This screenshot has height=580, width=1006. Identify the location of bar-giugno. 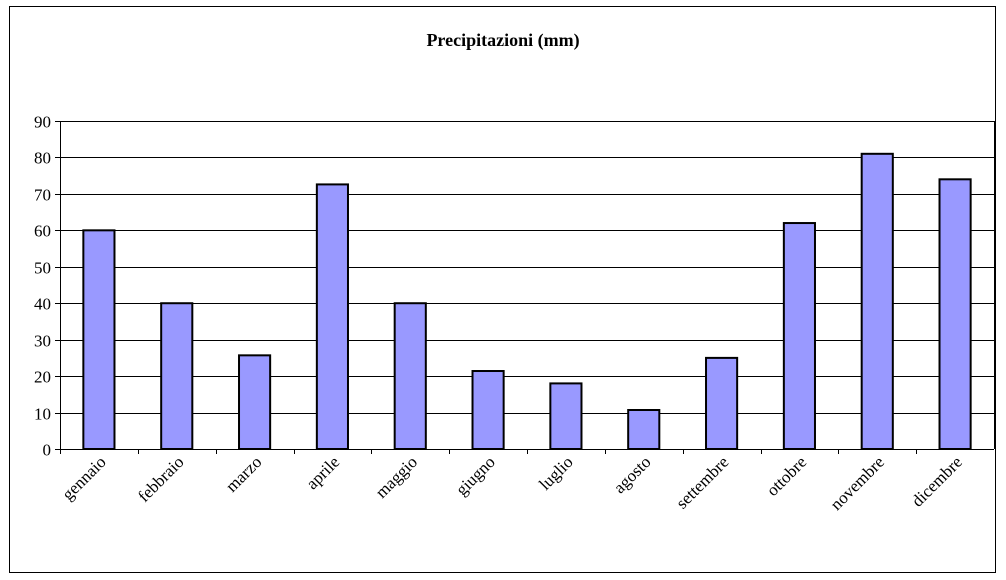
(488, 410).